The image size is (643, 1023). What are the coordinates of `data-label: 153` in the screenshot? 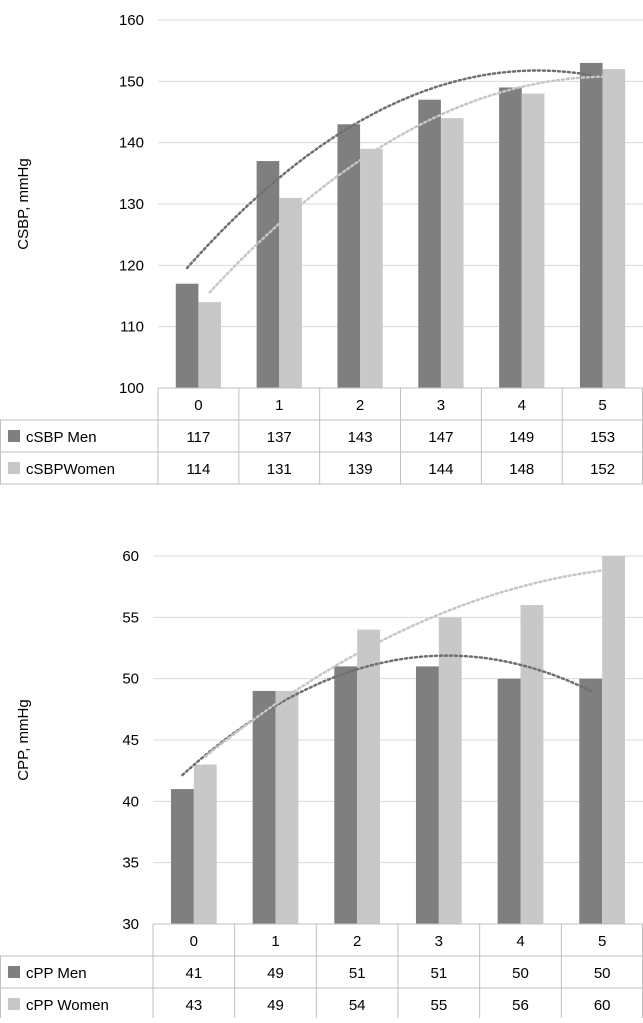 It's located at (602, 437).